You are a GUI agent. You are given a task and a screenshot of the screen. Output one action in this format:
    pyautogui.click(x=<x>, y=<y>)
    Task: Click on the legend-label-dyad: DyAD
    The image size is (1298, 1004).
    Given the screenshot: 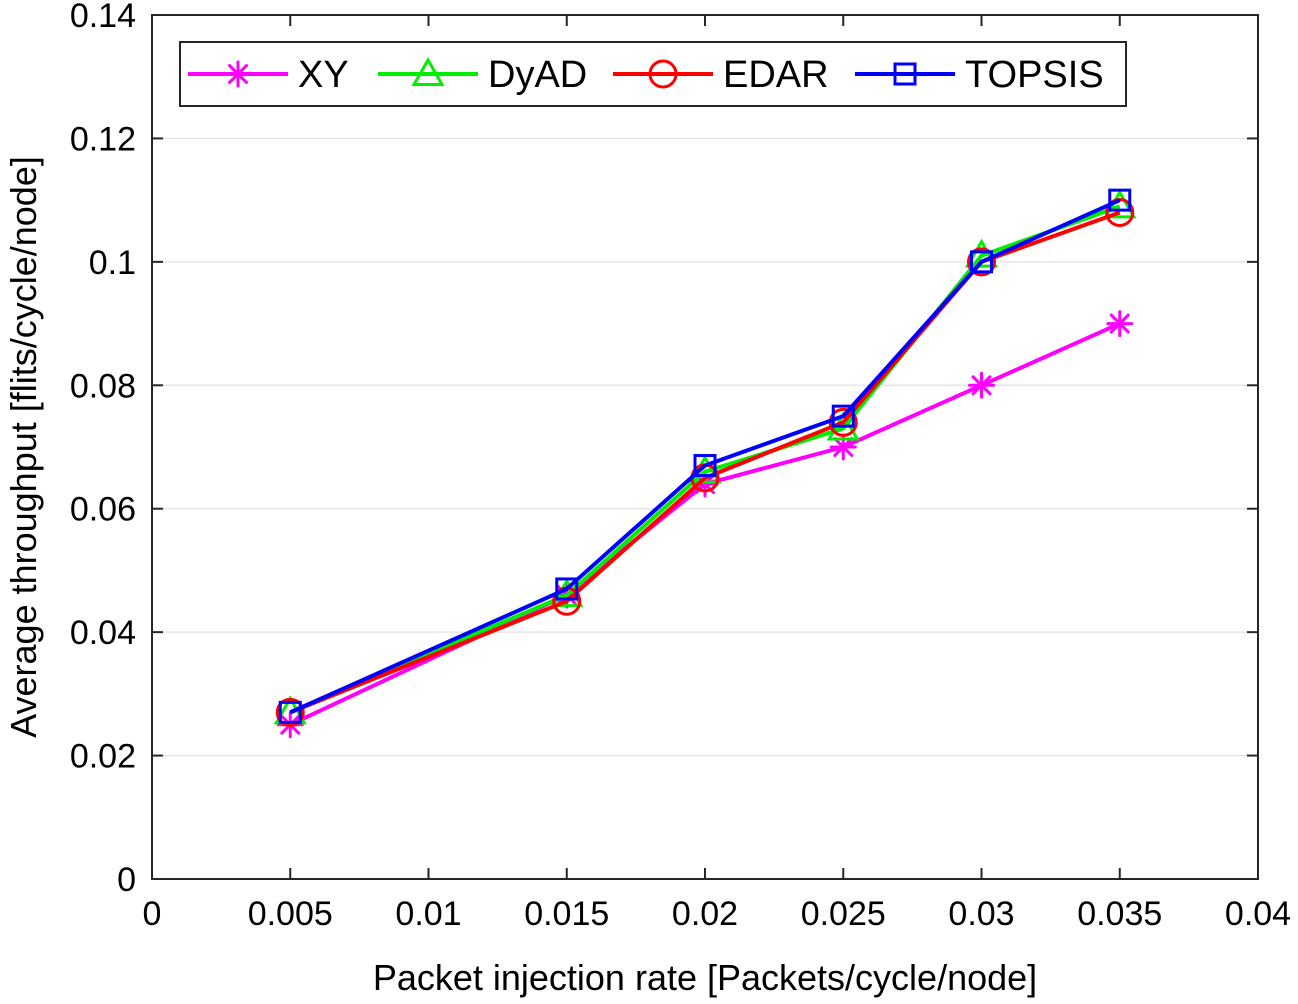 What is the action you would take?
    pyautogui.click(x=537, y=75)
    